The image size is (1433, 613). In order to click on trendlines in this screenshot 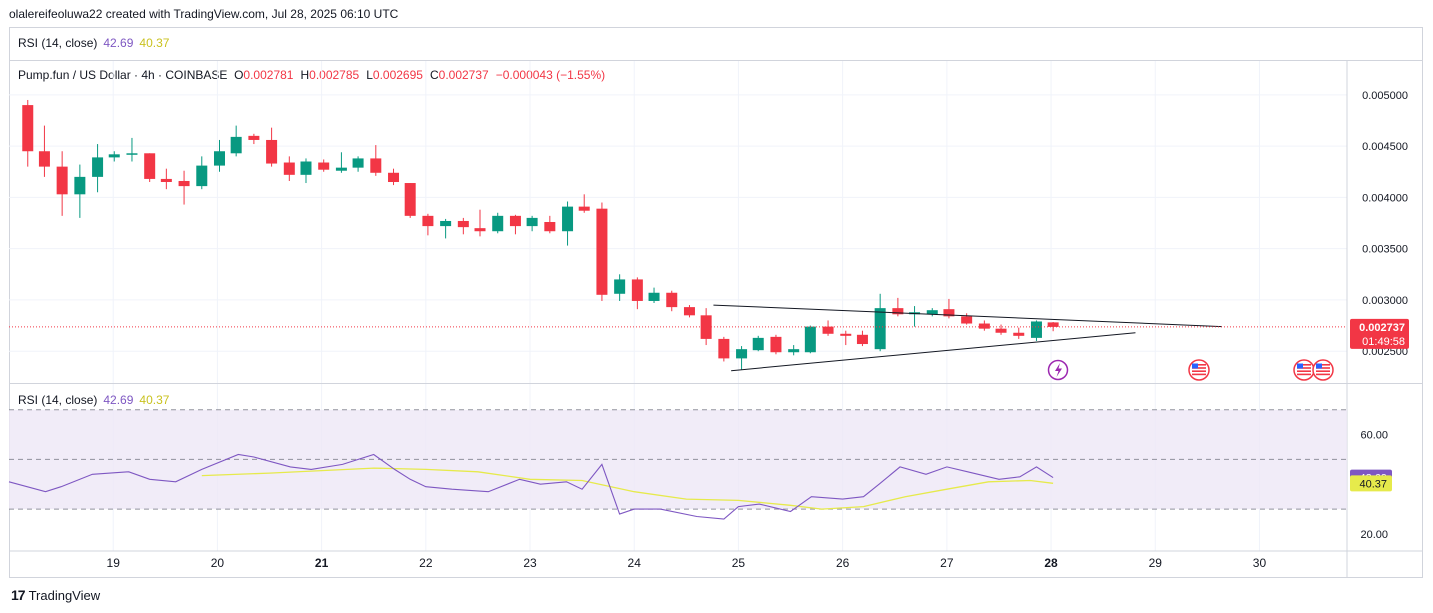, I will do `click(678, 338)`.